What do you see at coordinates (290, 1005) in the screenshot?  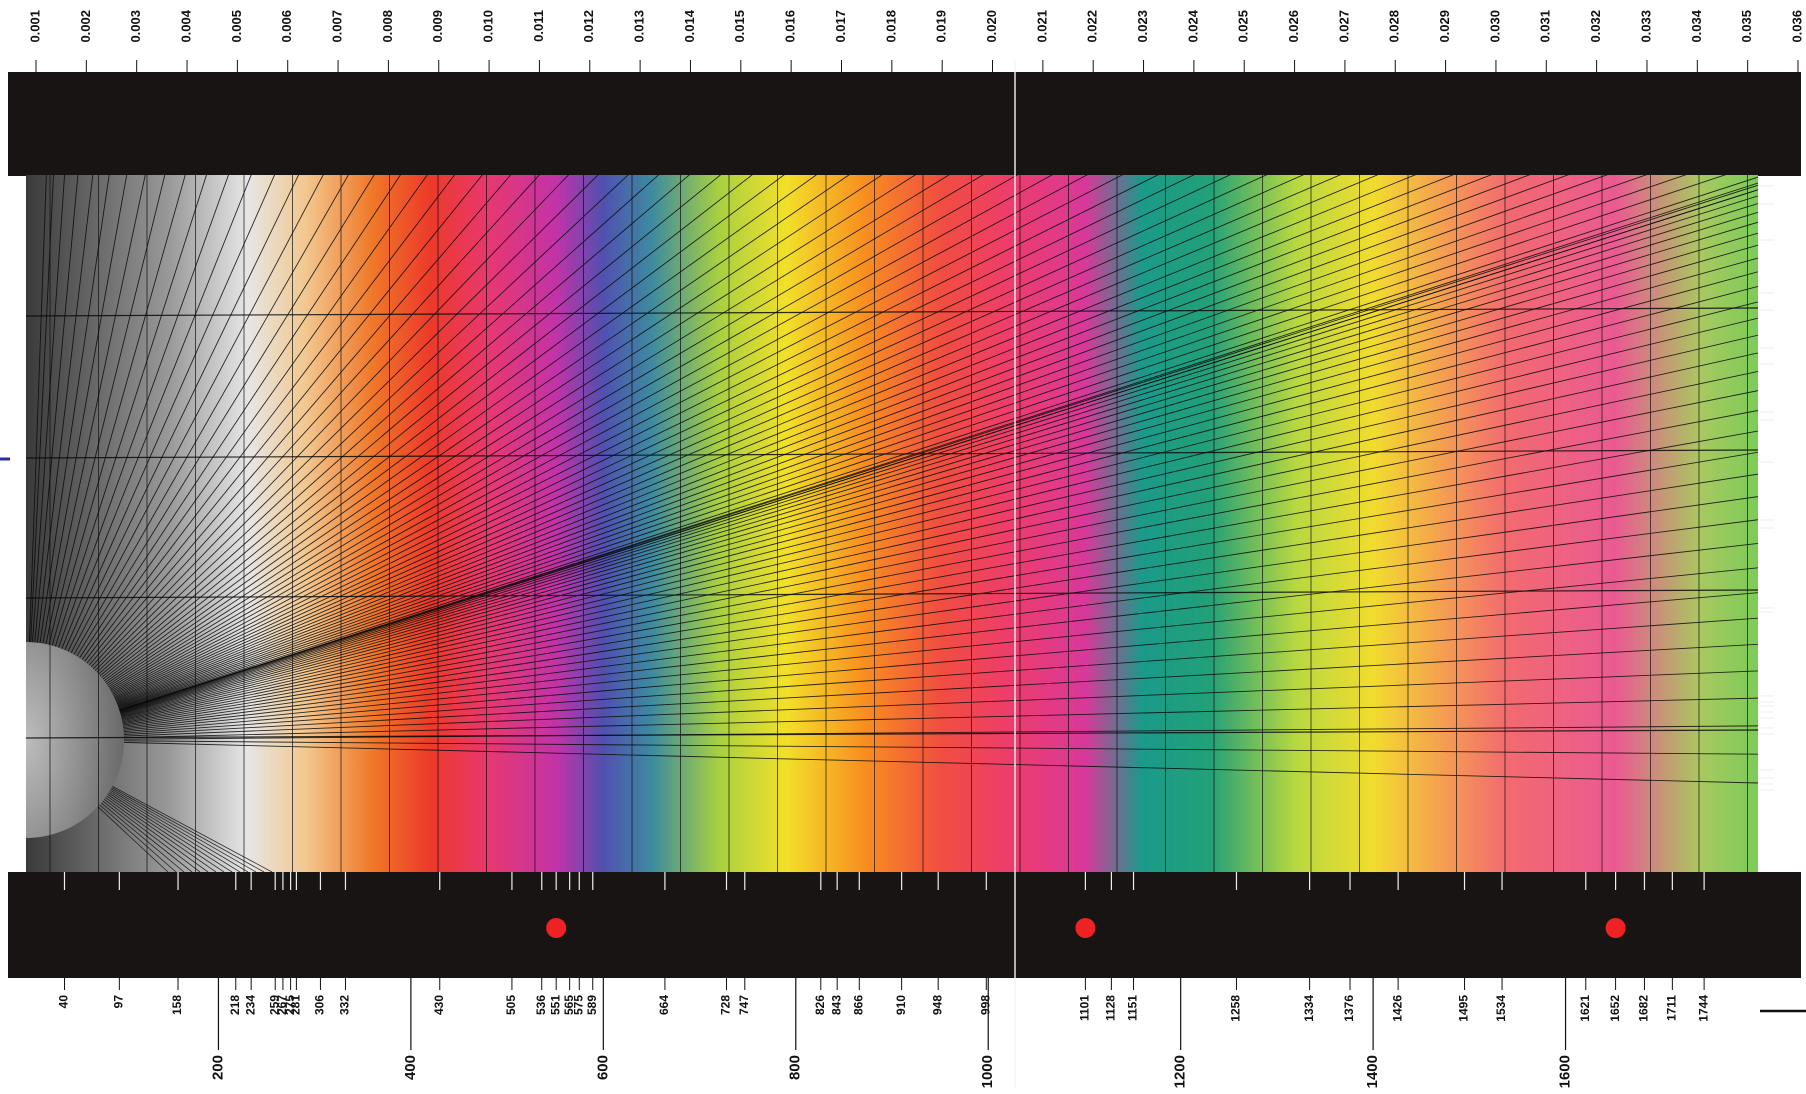 I see `bottom-minor-label: 275` at bounding box center [290, 1005].